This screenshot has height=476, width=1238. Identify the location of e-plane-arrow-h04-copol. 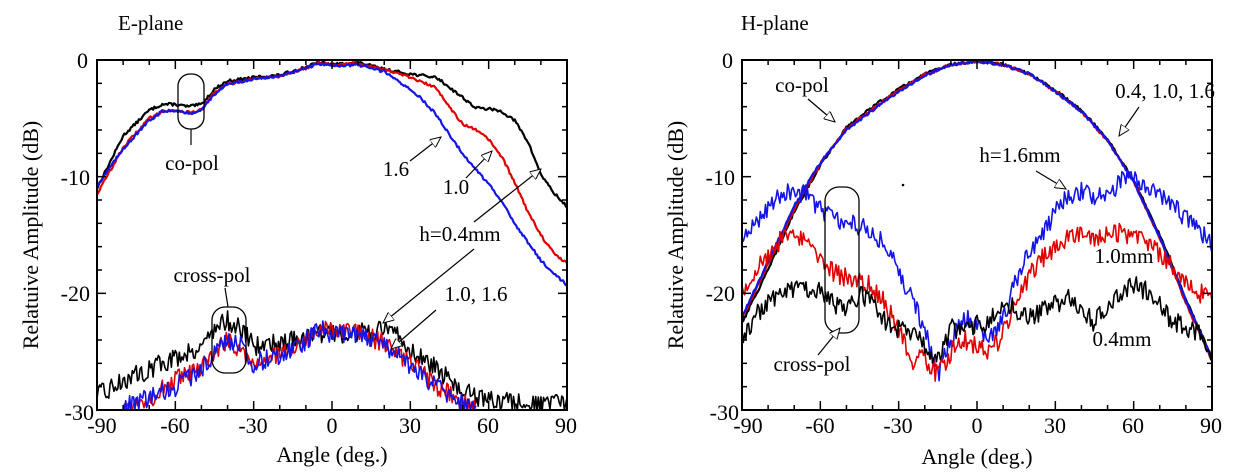
(507, 196).